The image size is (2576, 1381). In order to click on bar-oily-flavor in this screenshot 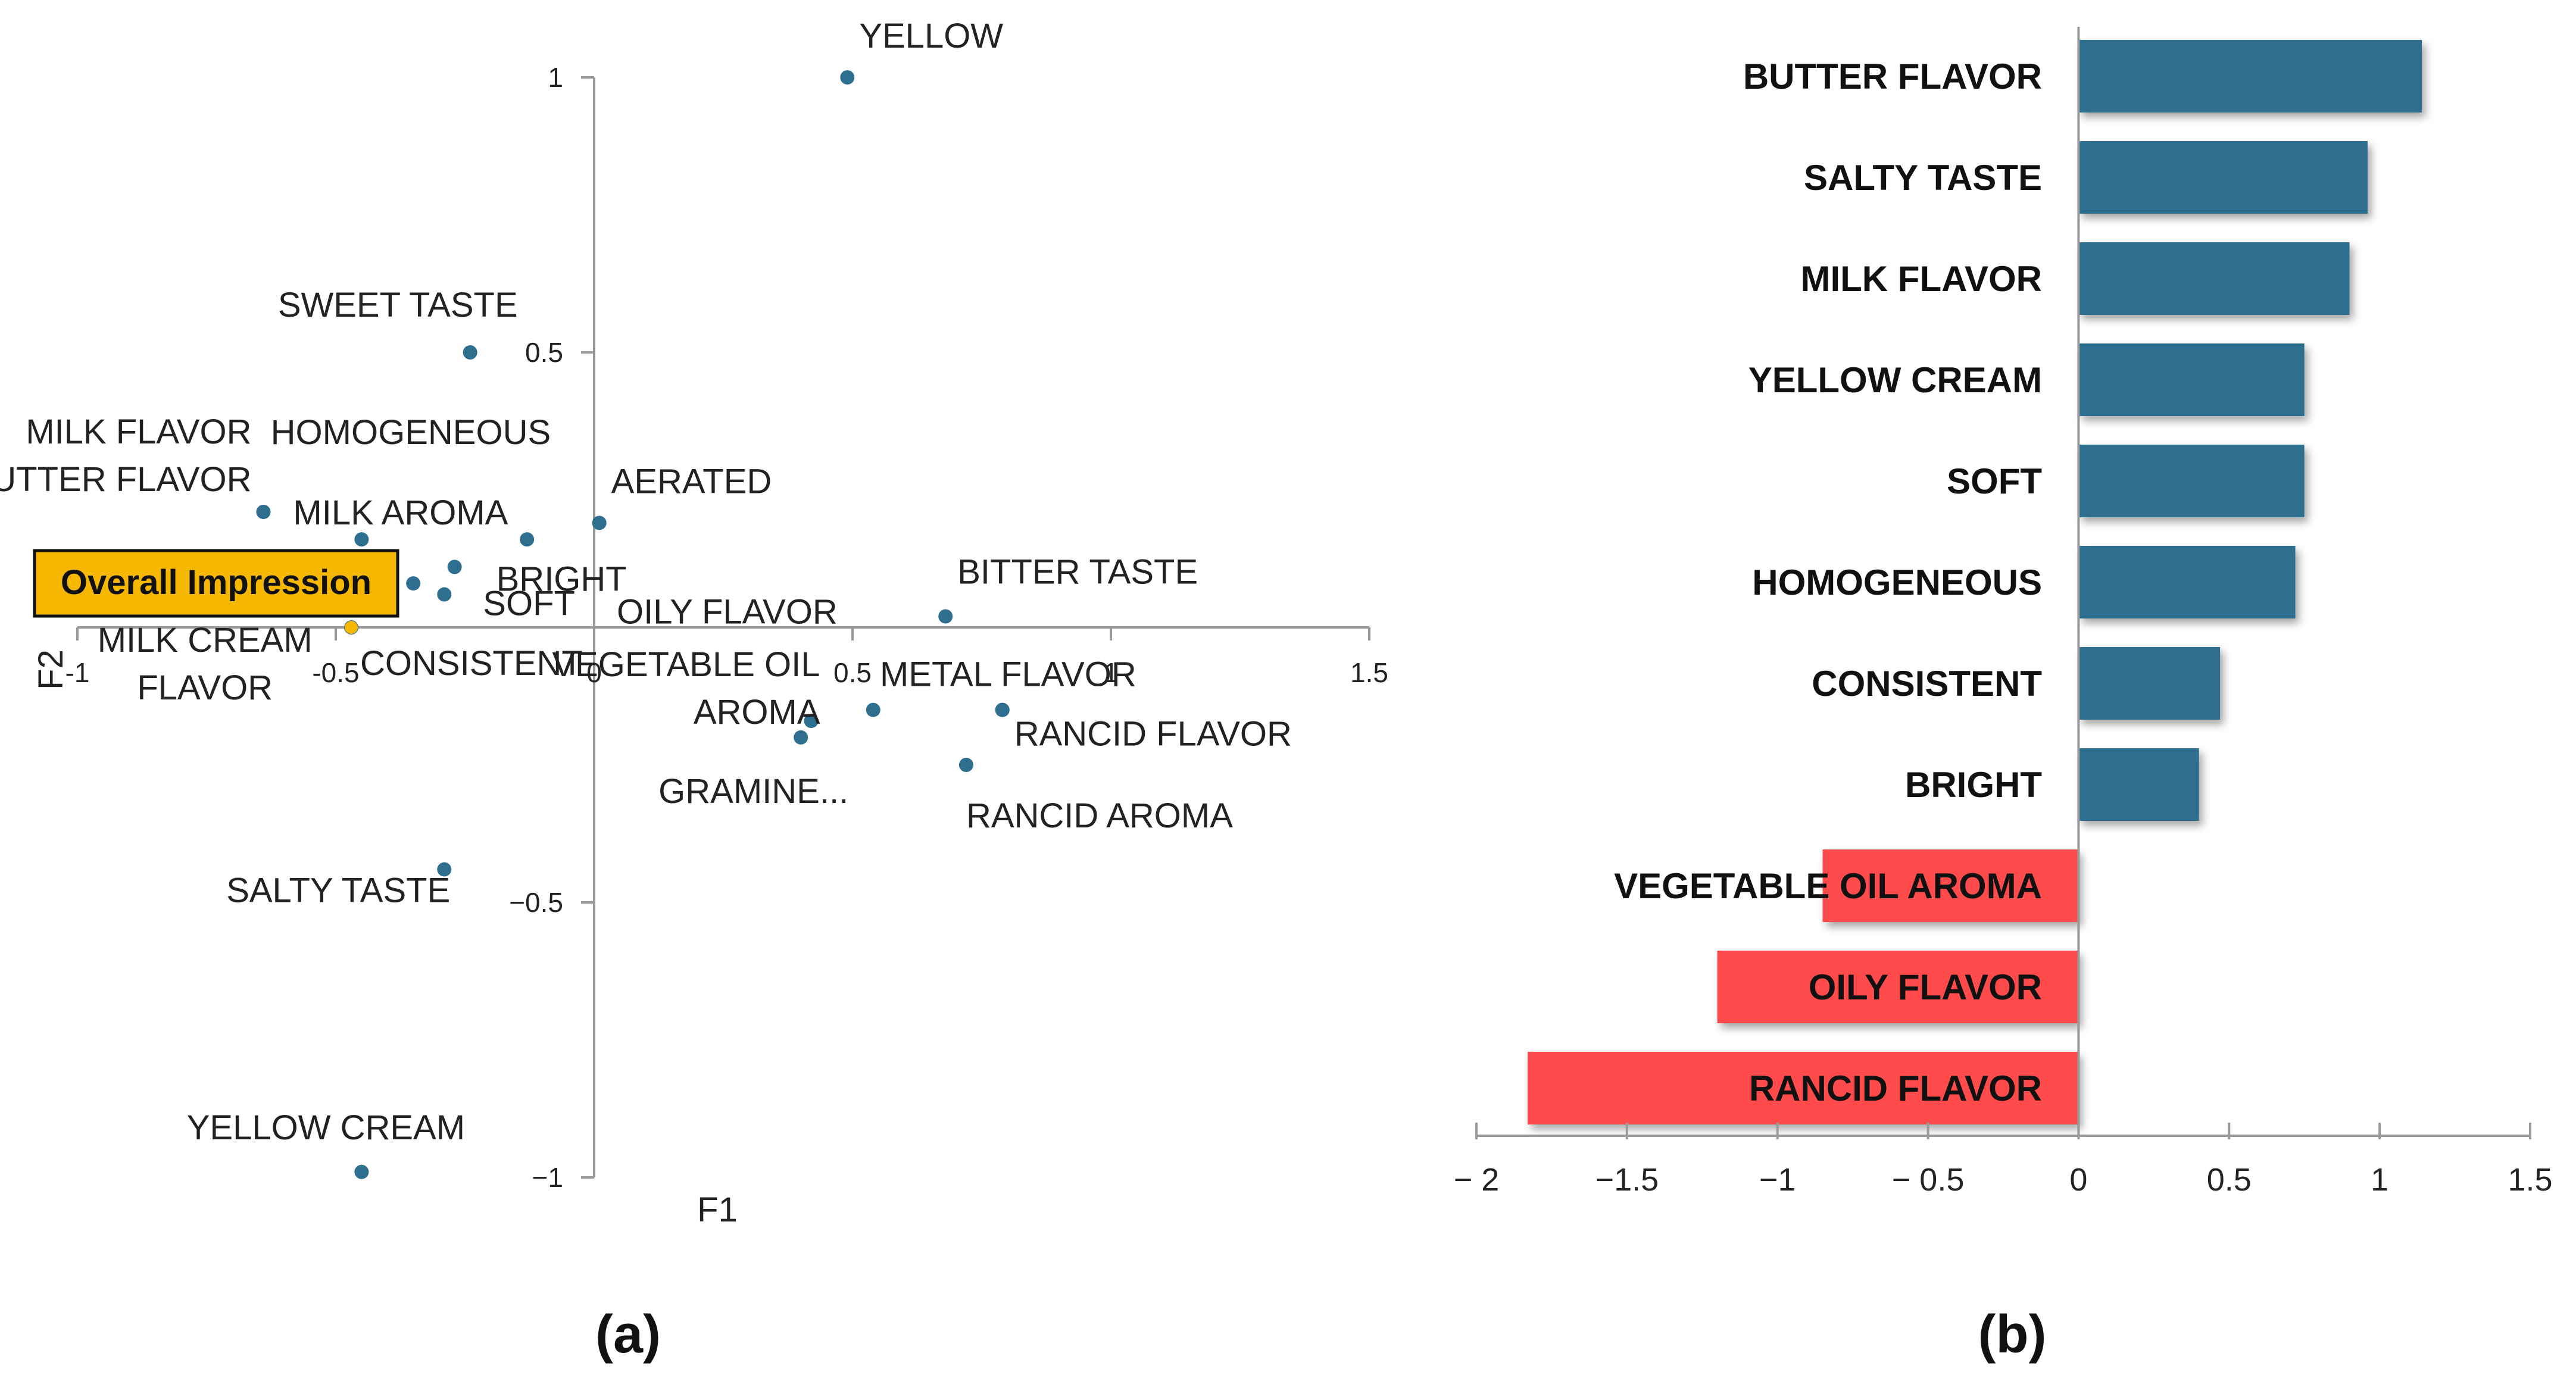, I will do `click(1898, 987)`.